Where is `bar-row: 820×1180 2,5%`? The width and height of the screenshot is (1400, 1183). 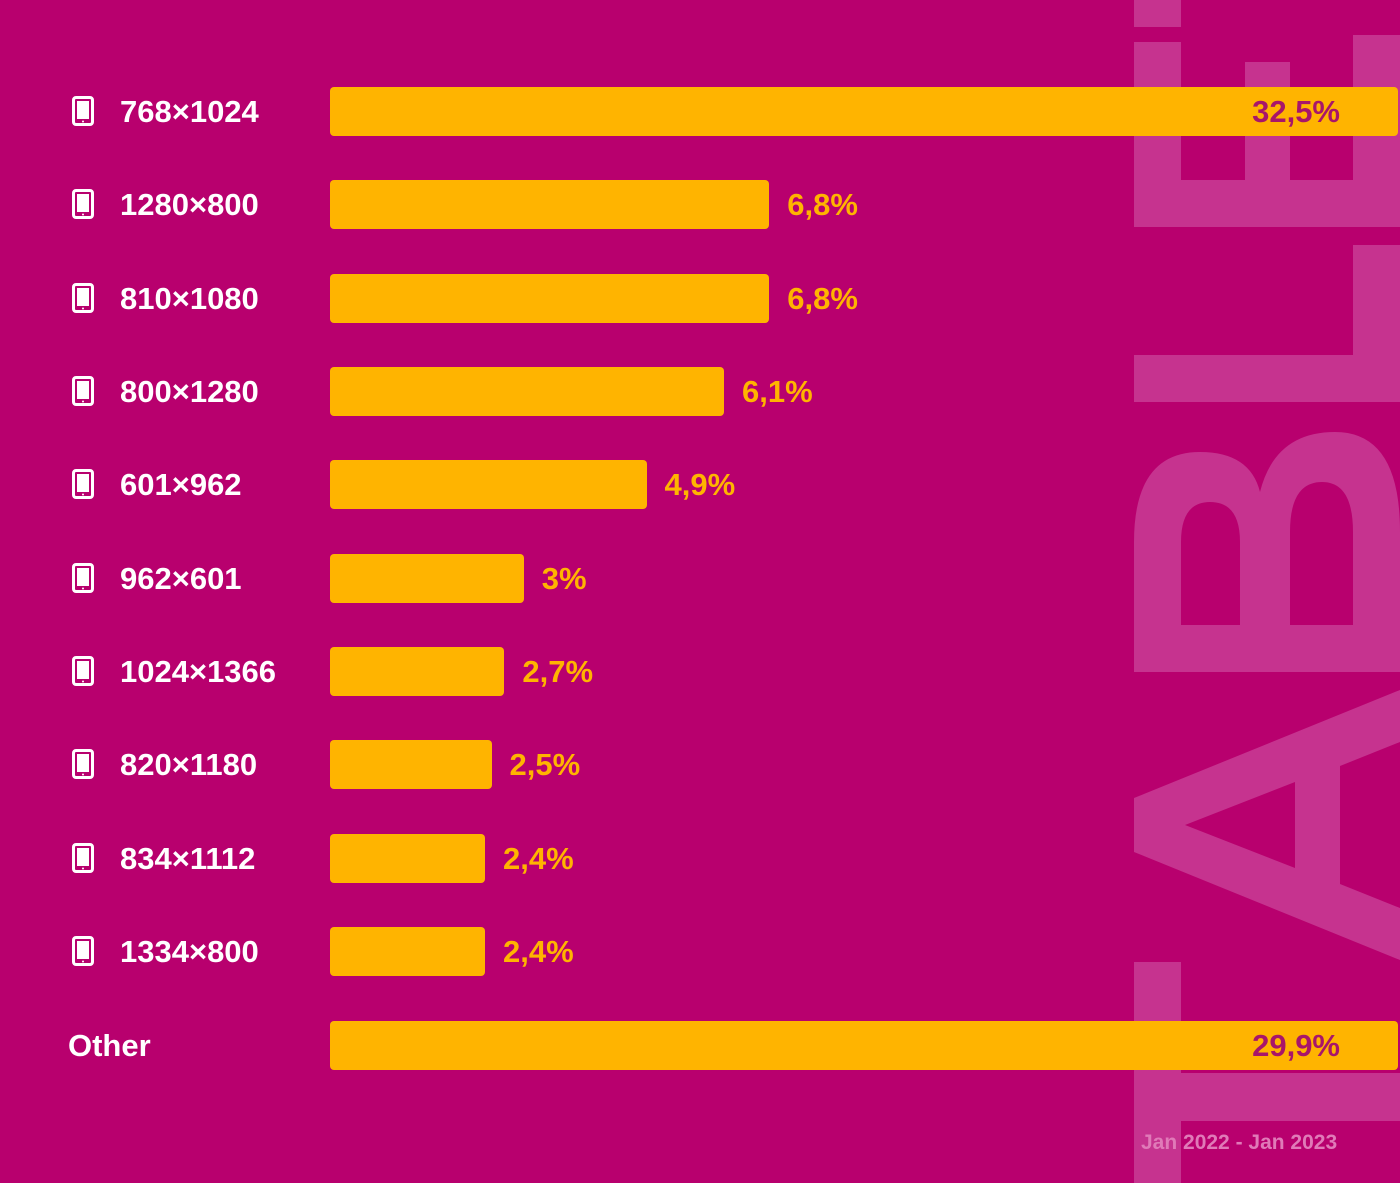
bar-row: 820×1180 2,5% is located at coordinates (700, 765).